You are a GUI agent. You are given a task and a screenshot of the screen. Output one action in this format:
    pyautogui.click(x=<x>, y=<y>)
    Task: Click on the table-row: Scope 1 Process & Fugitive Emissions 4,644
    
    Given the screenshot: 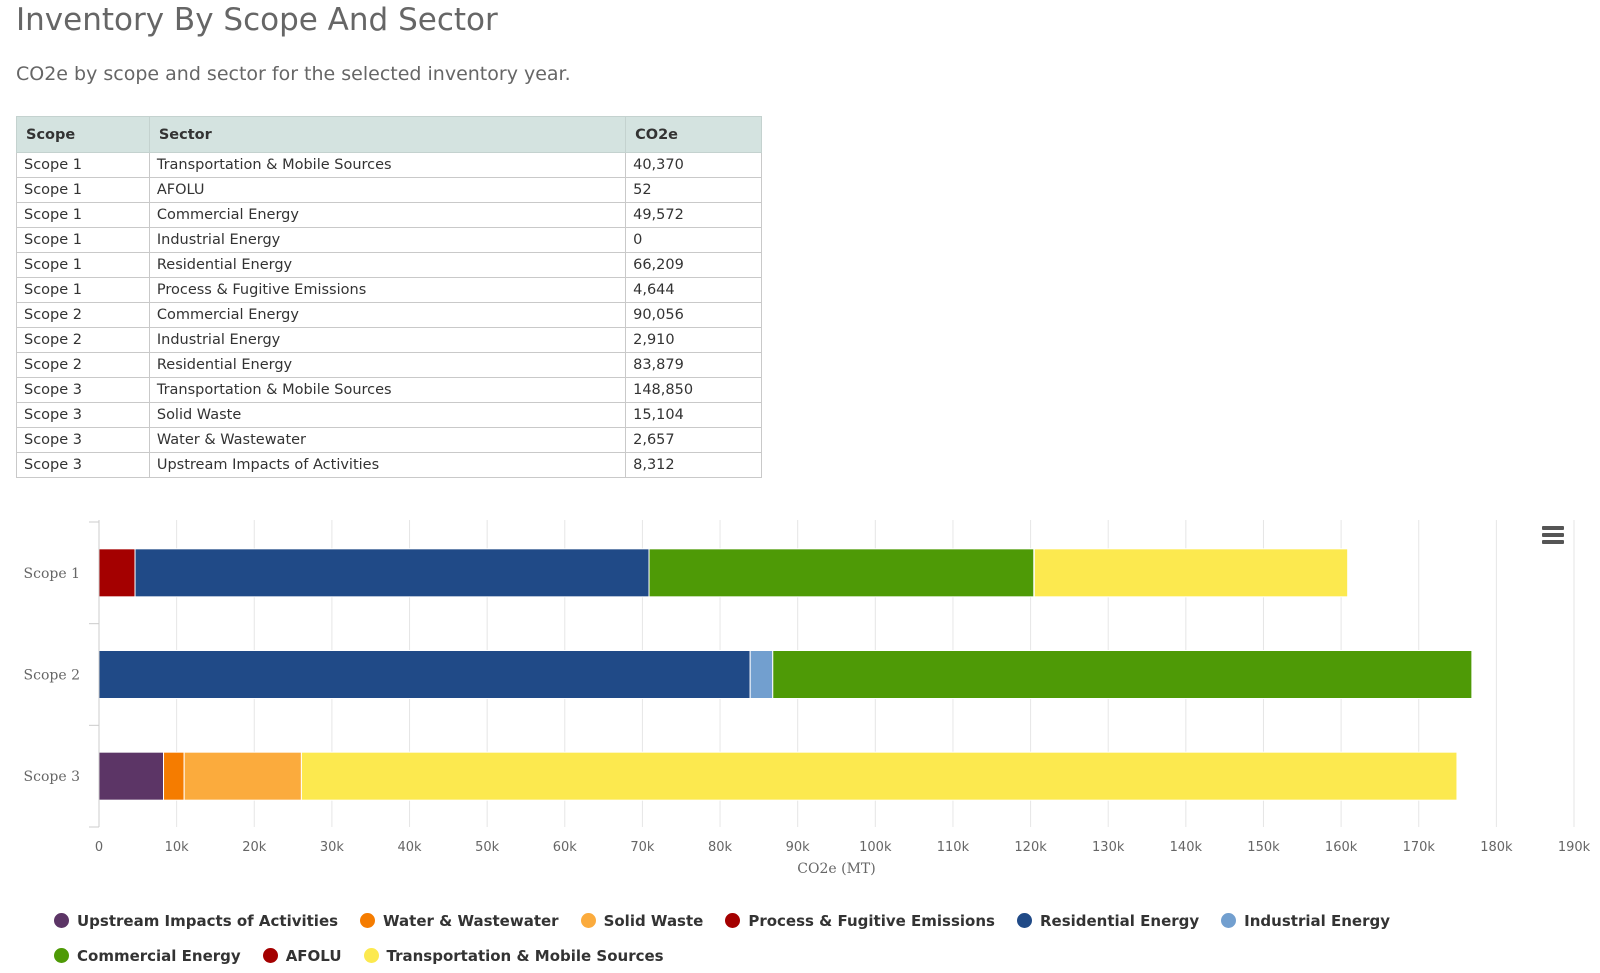 What is the action you would take?
    pyautogui.click(x=389, y=290)
    